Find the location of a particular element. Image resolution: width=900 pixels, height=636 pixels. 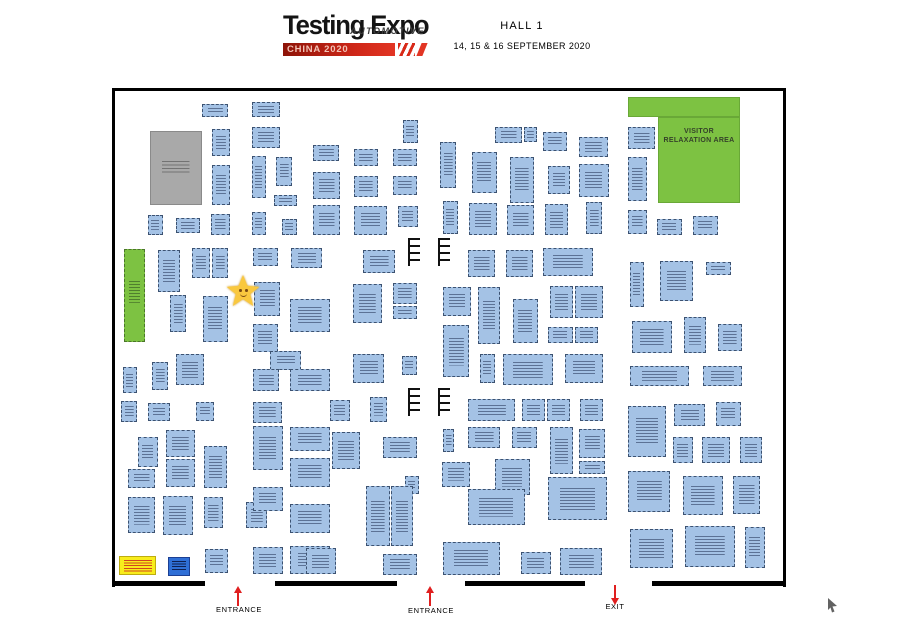

expo-logo-banner-text: CHINA 2020 is located at coordinates (318, 49).